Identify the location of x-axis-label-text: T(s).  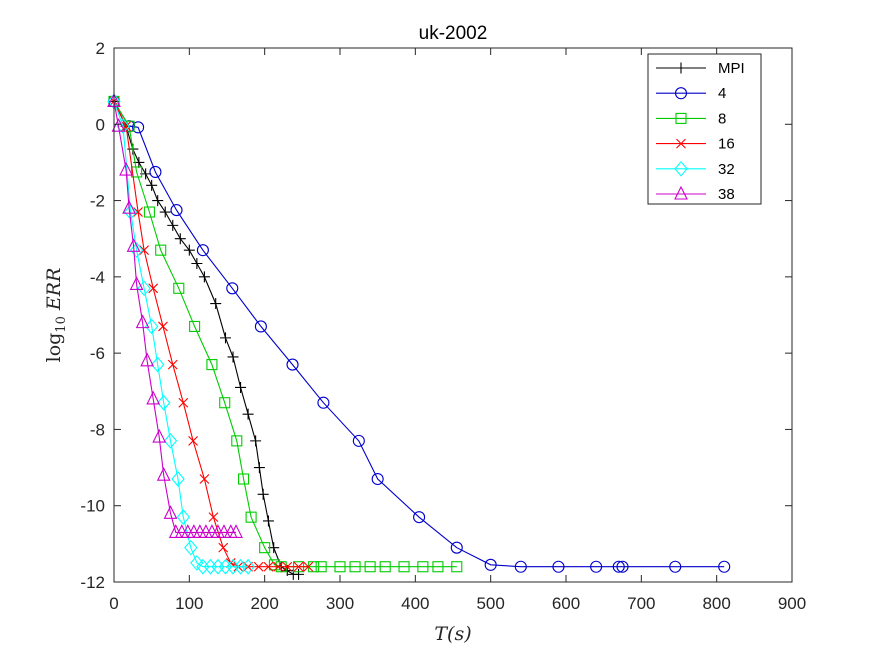
(452, 634).